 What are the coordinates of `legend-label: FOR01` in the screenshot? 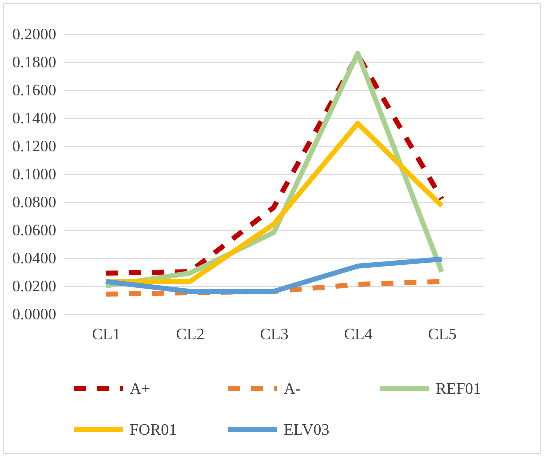 It's located at (154, 430).